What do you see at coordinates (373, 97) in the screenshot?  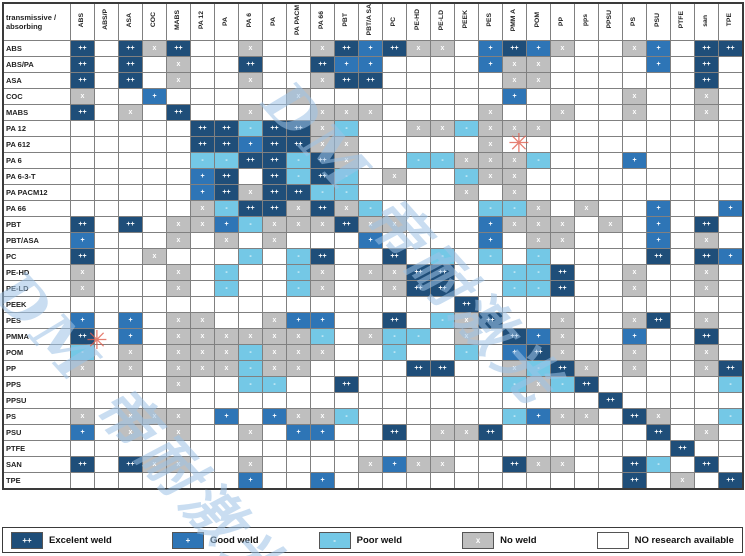 I see `table-row: COC x + x + x x` at bounding box center [373, 97].